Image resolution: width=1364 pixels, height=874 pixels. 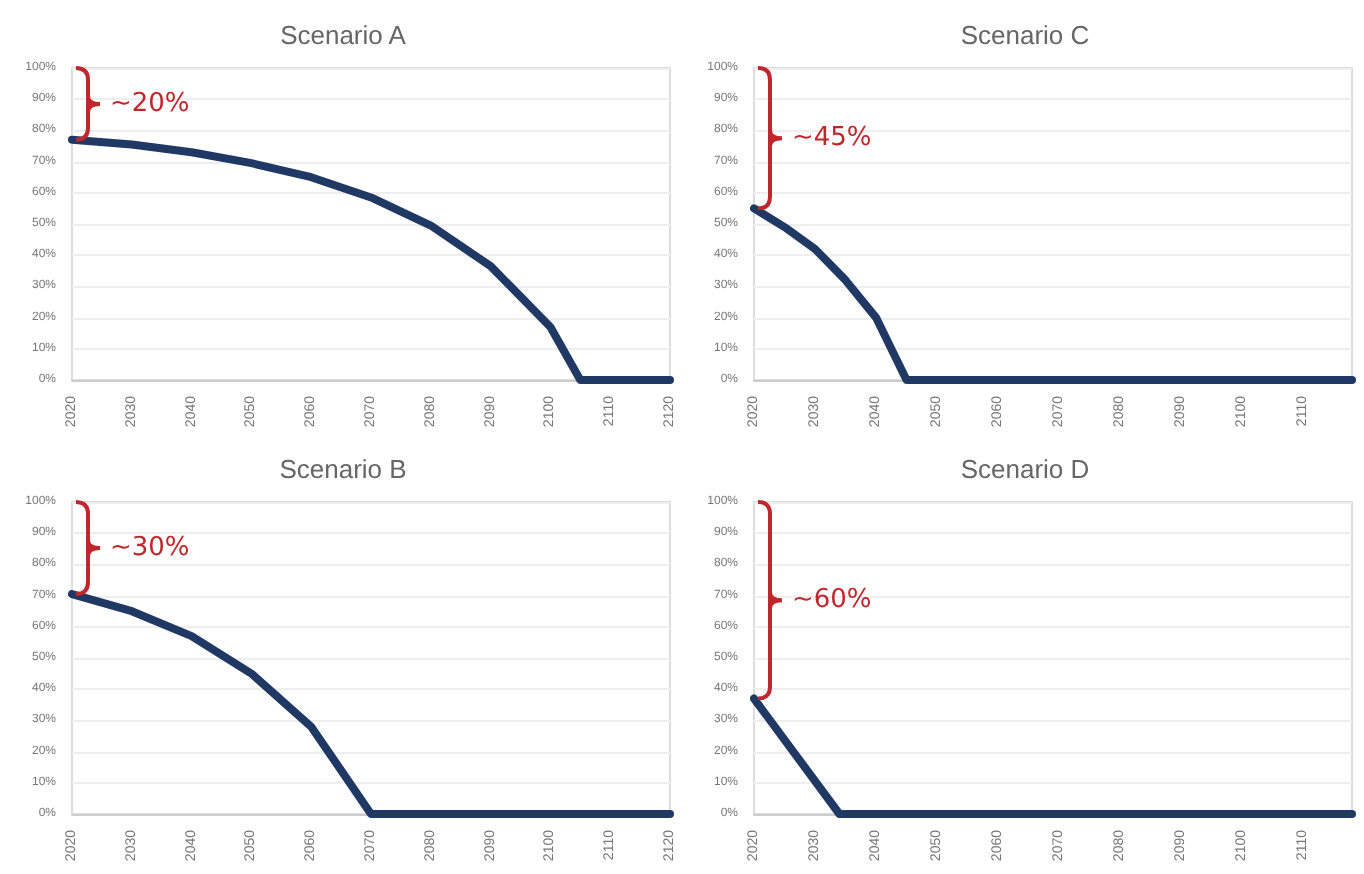 What do you see at coordinates (1025, 35) in the screenshot?
I see `chart-title: Scenario C` at bounding box center [1025, 35].